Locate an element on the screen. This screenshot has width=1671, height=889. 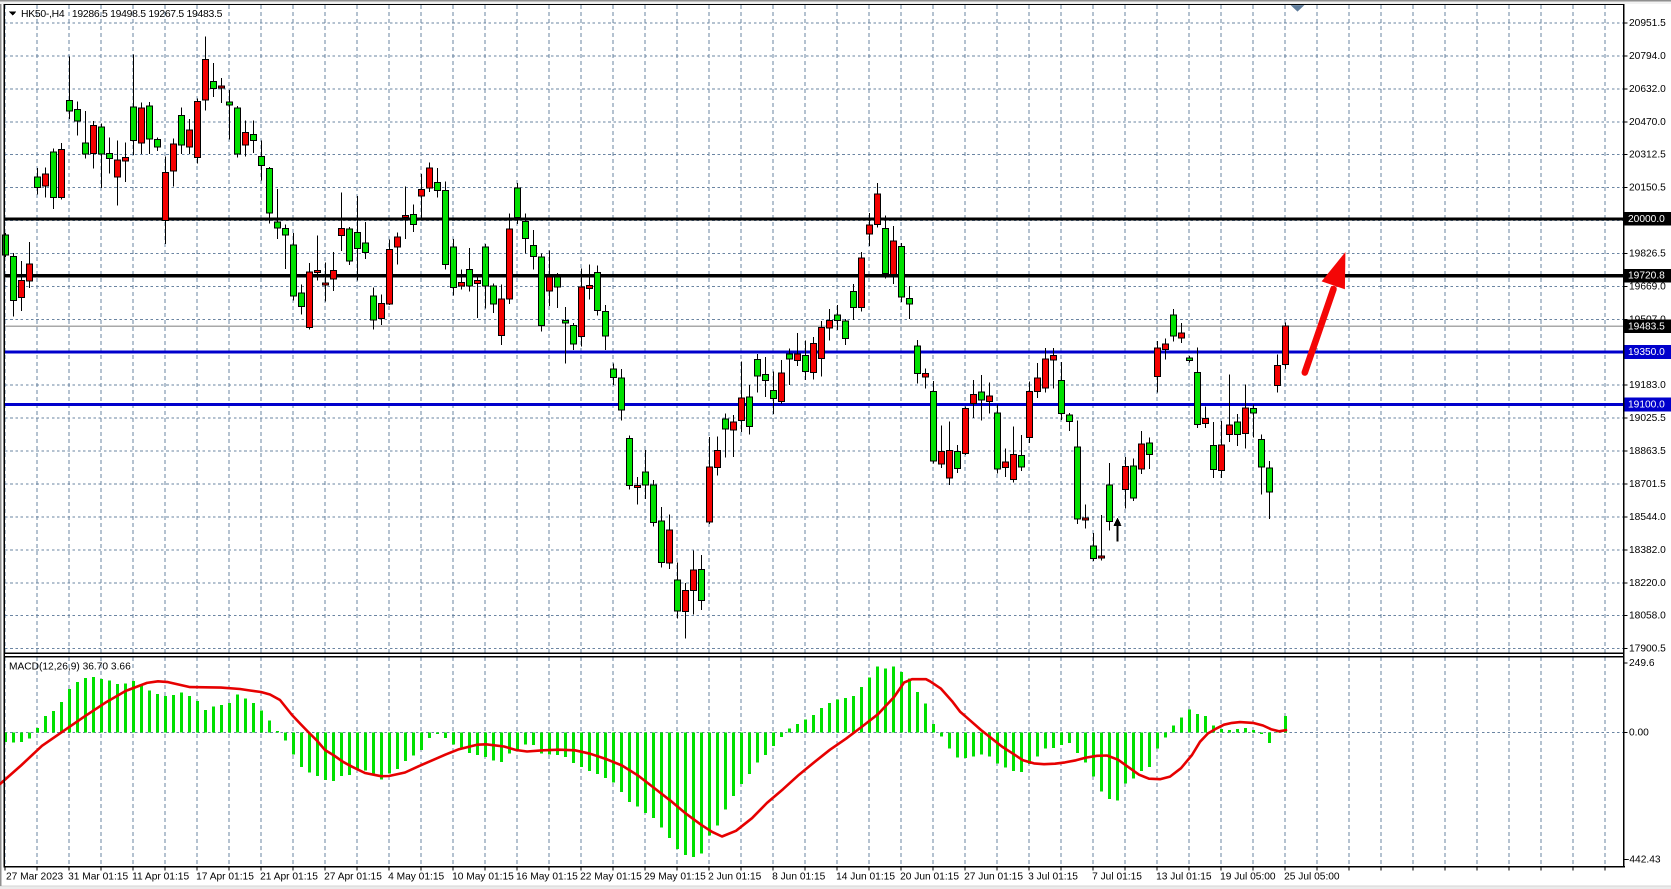
svg-text: 18220.0 is located at coordinates (1647, 583).